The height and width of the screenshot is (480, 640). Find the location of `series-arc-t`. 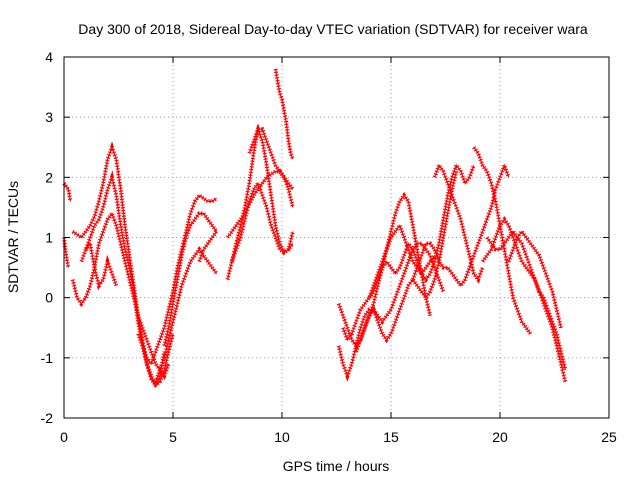

series-arc-t is located at coordinates (421, 230).